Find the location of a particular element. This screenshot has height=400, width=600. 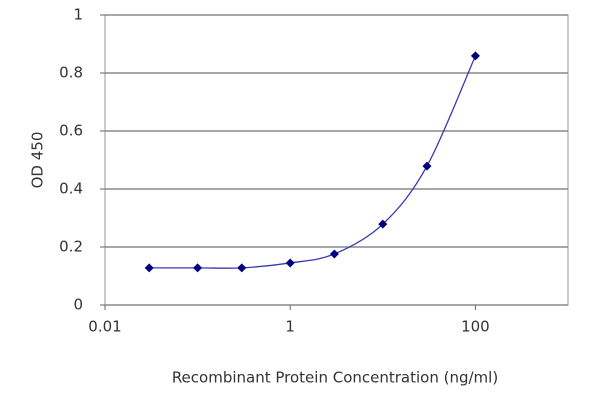

y-axis-label: OD 450 is located at coordinates (38, 160).